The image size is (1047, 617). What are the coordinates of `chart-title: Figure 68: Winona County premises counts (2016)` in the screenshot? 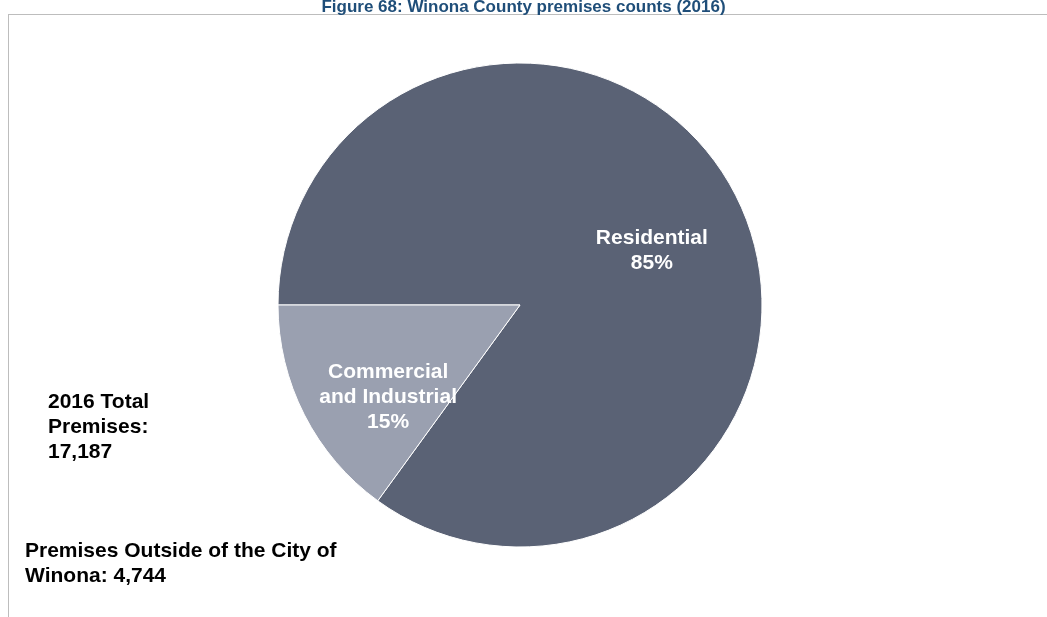 It's located at (523, 8).